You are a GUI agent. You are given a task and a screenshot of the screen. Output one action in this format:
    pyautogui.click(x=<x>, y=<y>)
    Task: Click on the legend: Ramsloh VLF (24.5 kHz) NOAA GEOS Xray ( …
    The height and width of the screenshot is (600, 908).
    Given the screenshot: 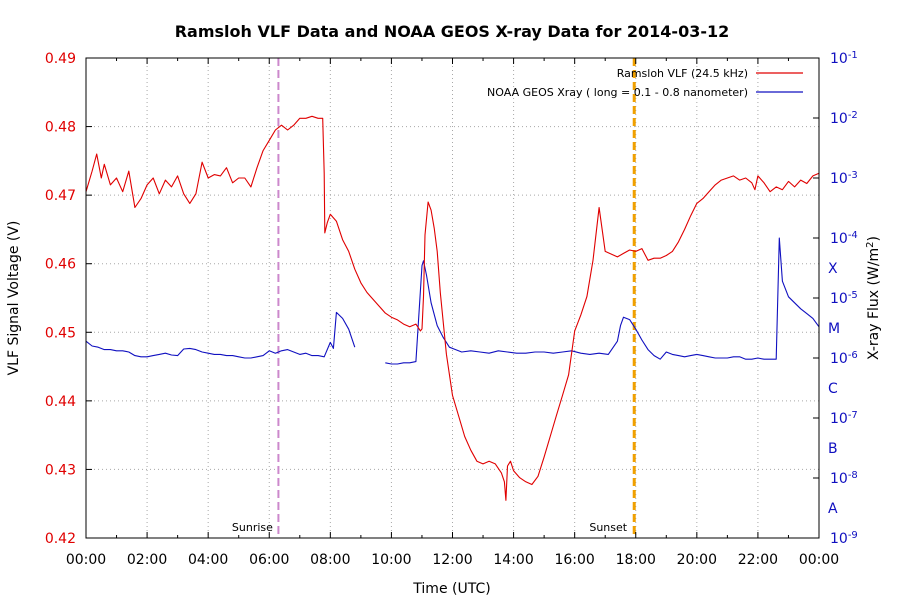 What is the action you would take?
    pyautogui.click(x=645, y=83)
    